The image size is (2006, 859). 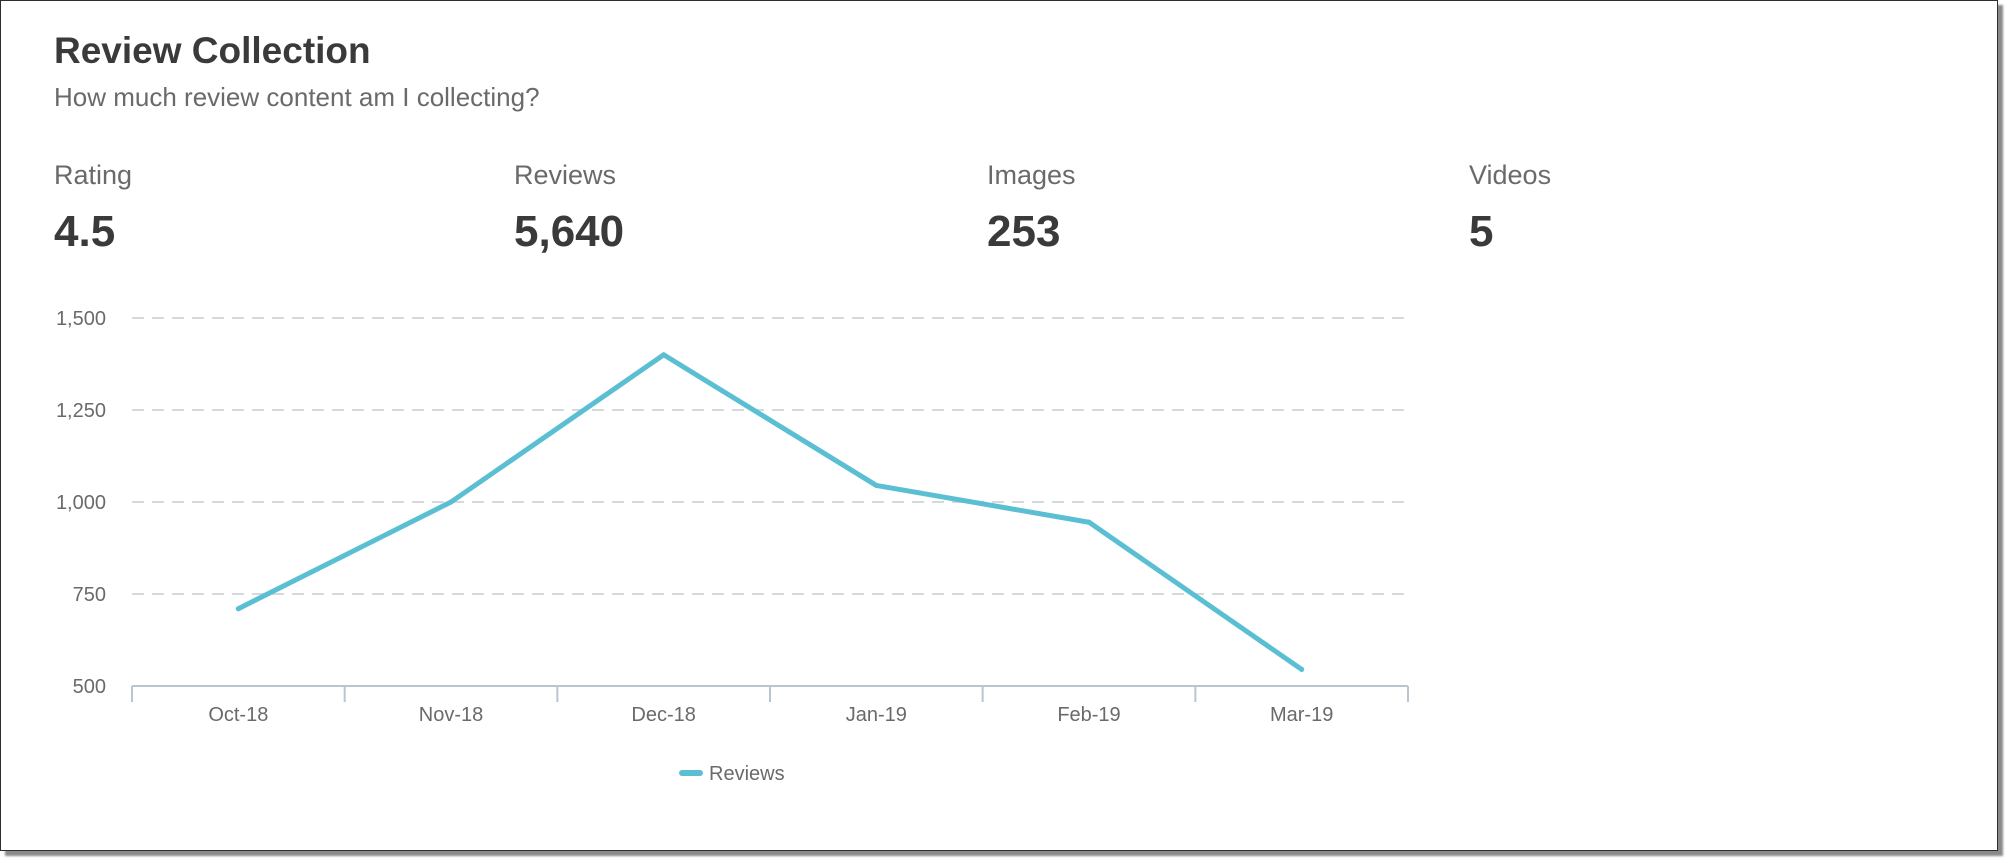 I want to click on y-tick-label: 750, so click(x=89, y=595).